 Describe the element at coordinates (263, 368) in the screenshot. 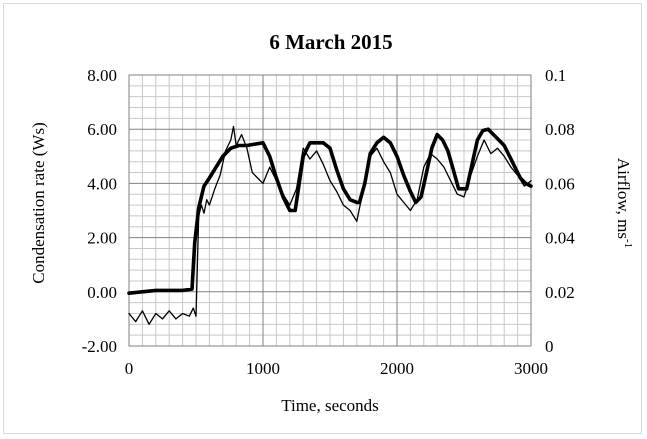

I see `x-tick-label: 1000` at that location.